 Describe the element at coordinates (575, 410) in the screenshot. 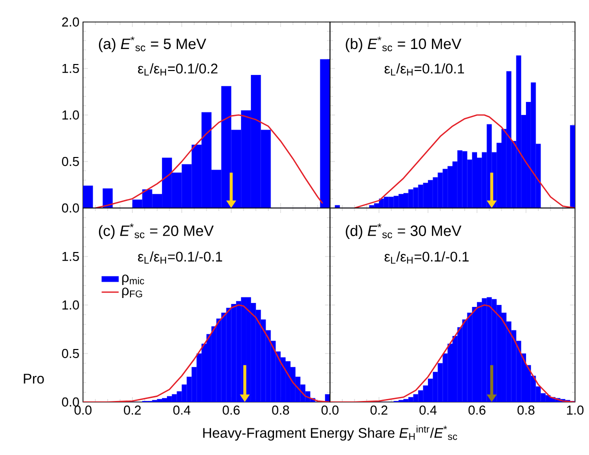

I see `x-tick-label: 1.0` at that location.